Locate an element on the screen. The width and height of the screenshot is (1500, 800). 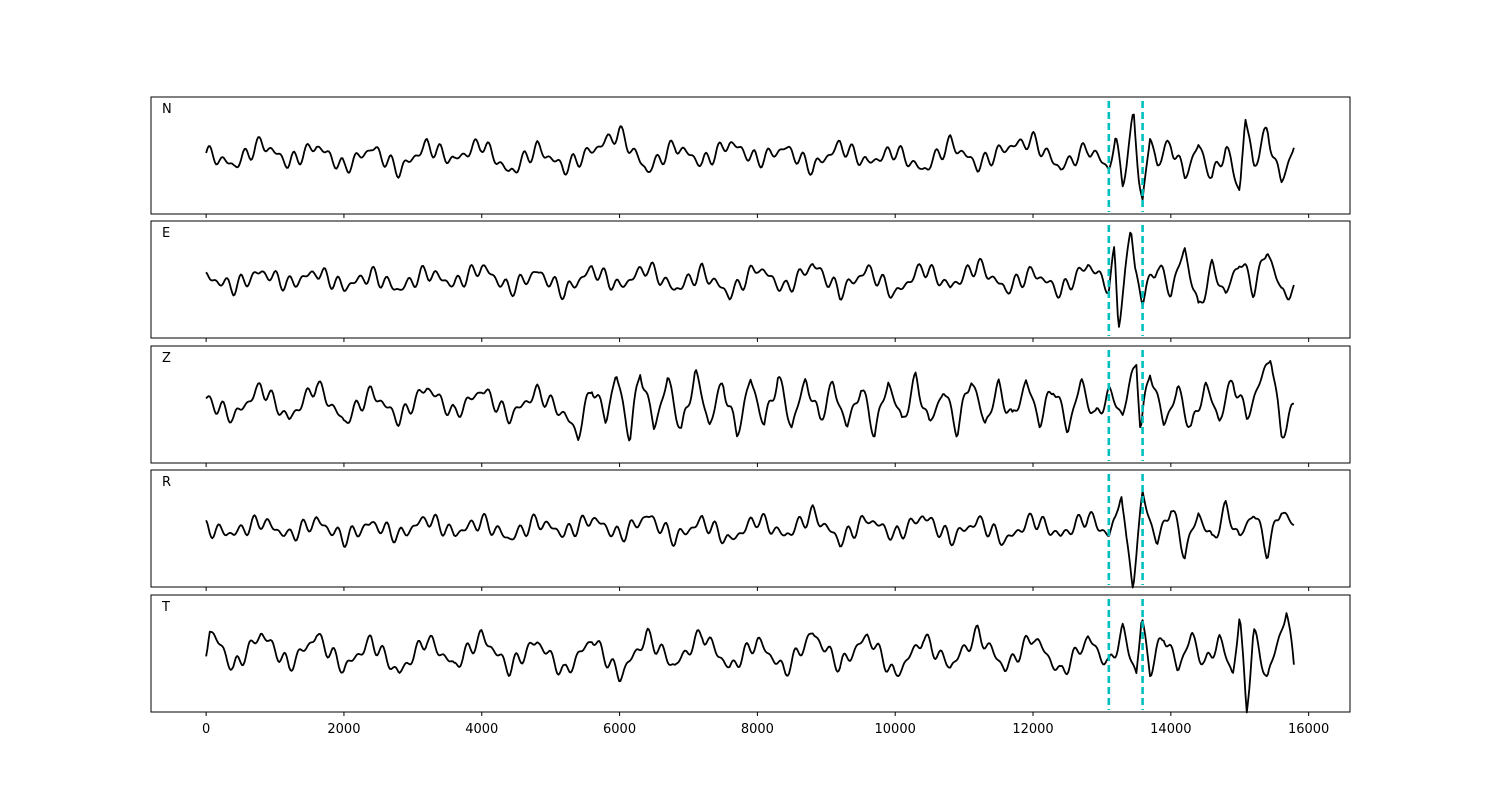
x-tick-label: 4000 is located at coordinates (481, 729).